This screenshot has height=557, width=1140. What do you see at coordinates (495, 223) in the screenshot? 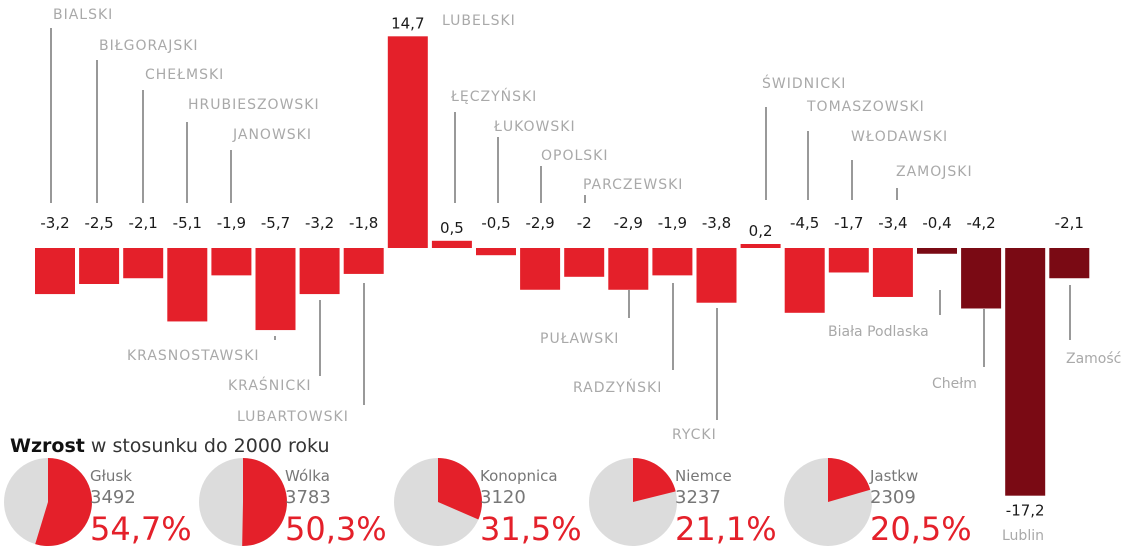
I see `value-label: -0,5` at bounding box center [495, 223].